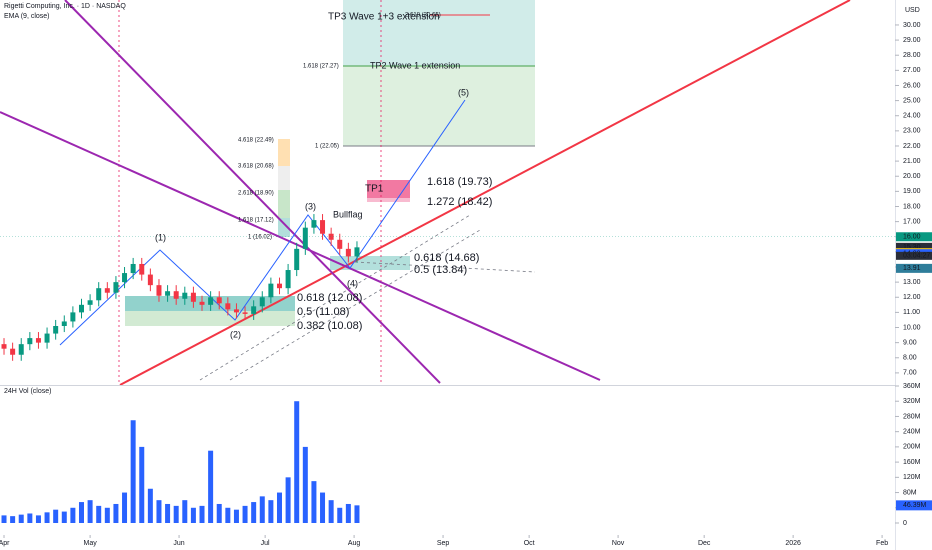 This screenshot has height=550, width=932. What do you see at coordinates (905, 523) in the screenshot?
I see `vol-tick-label: 0` at bounding box center [905, 523].